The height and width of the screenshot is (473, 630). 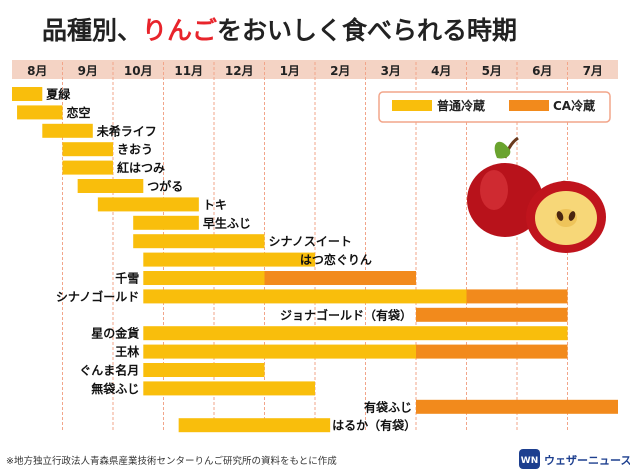 I want to click on legend-swatch-ca, so click(x=529, y=105).